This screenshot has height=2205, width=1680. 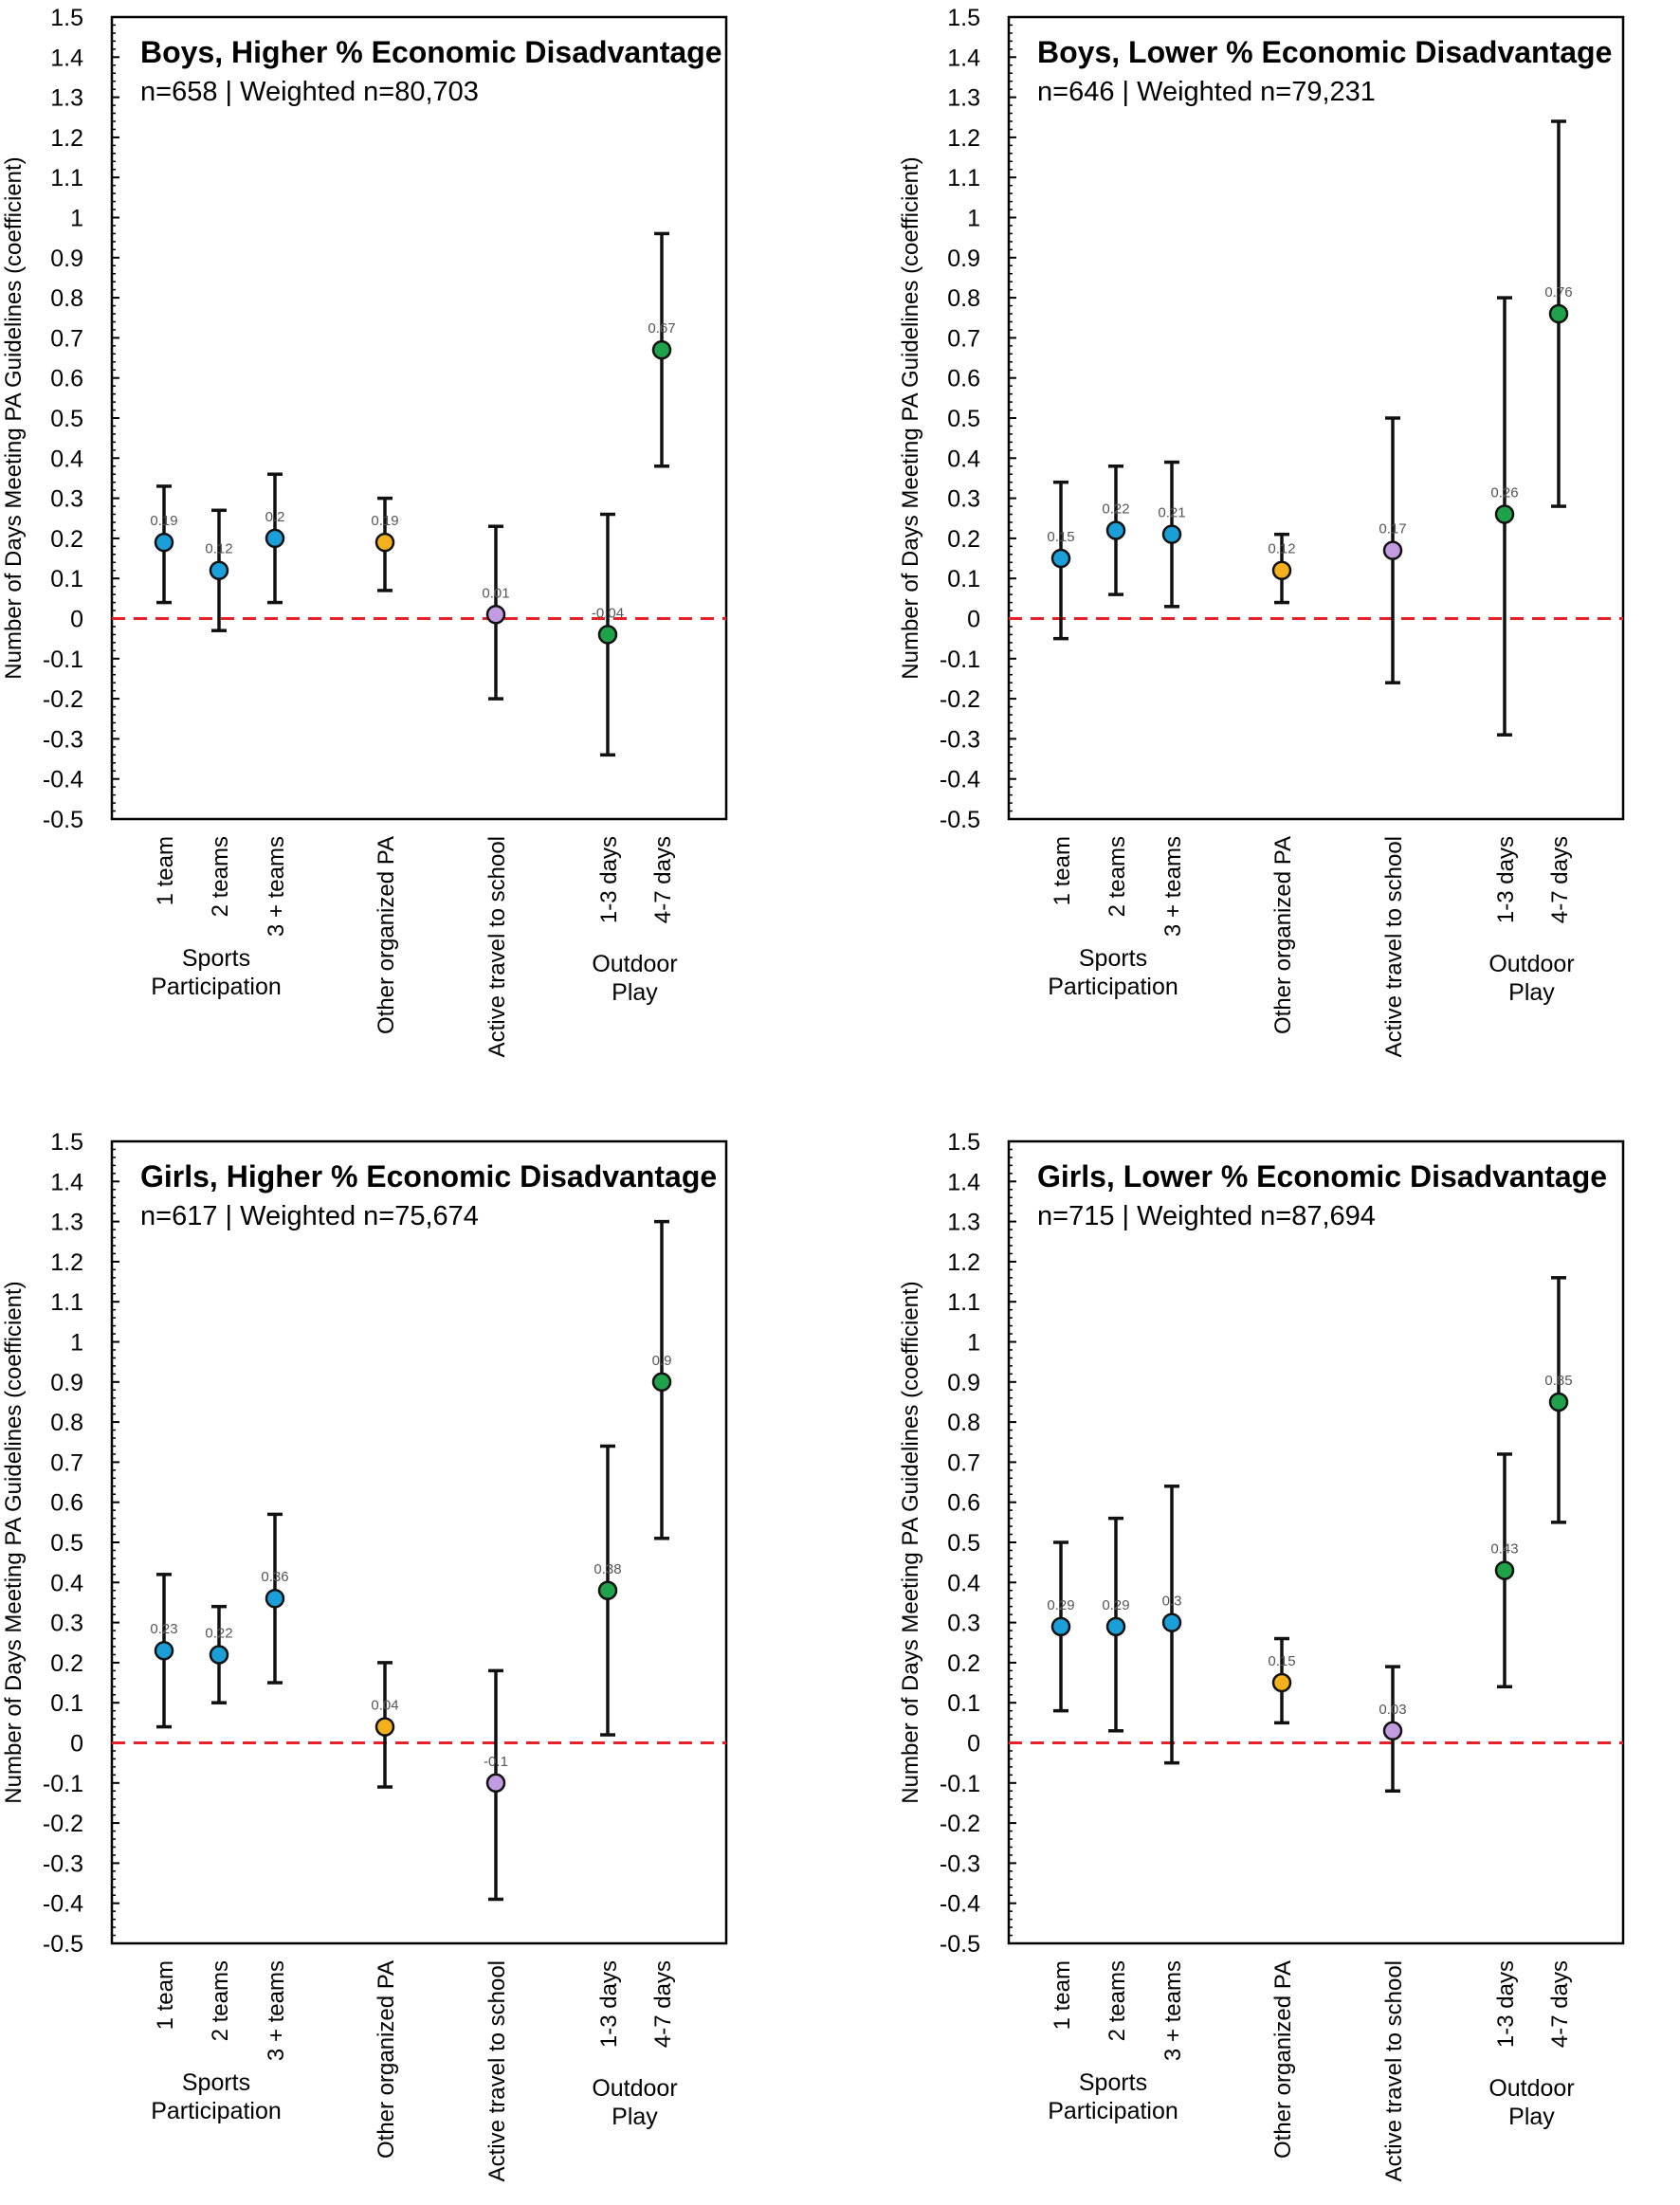 I want to click on value-label: 0.36, so click(x=274, y=1577).